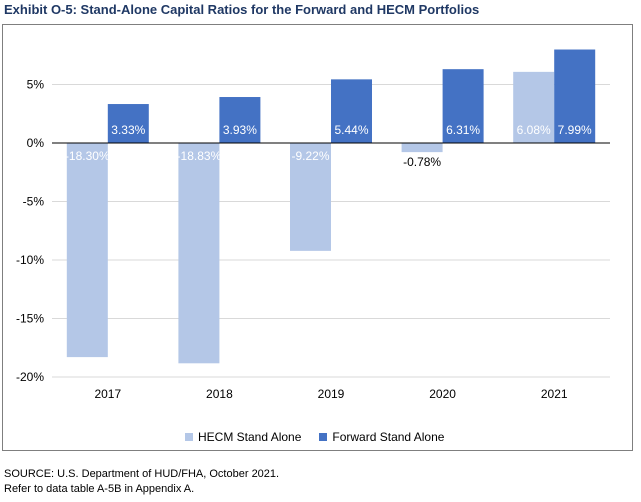  Describe the element at coordinates (107, 394) in the screenshot. I see `x-tick-label: 2017` at that location.